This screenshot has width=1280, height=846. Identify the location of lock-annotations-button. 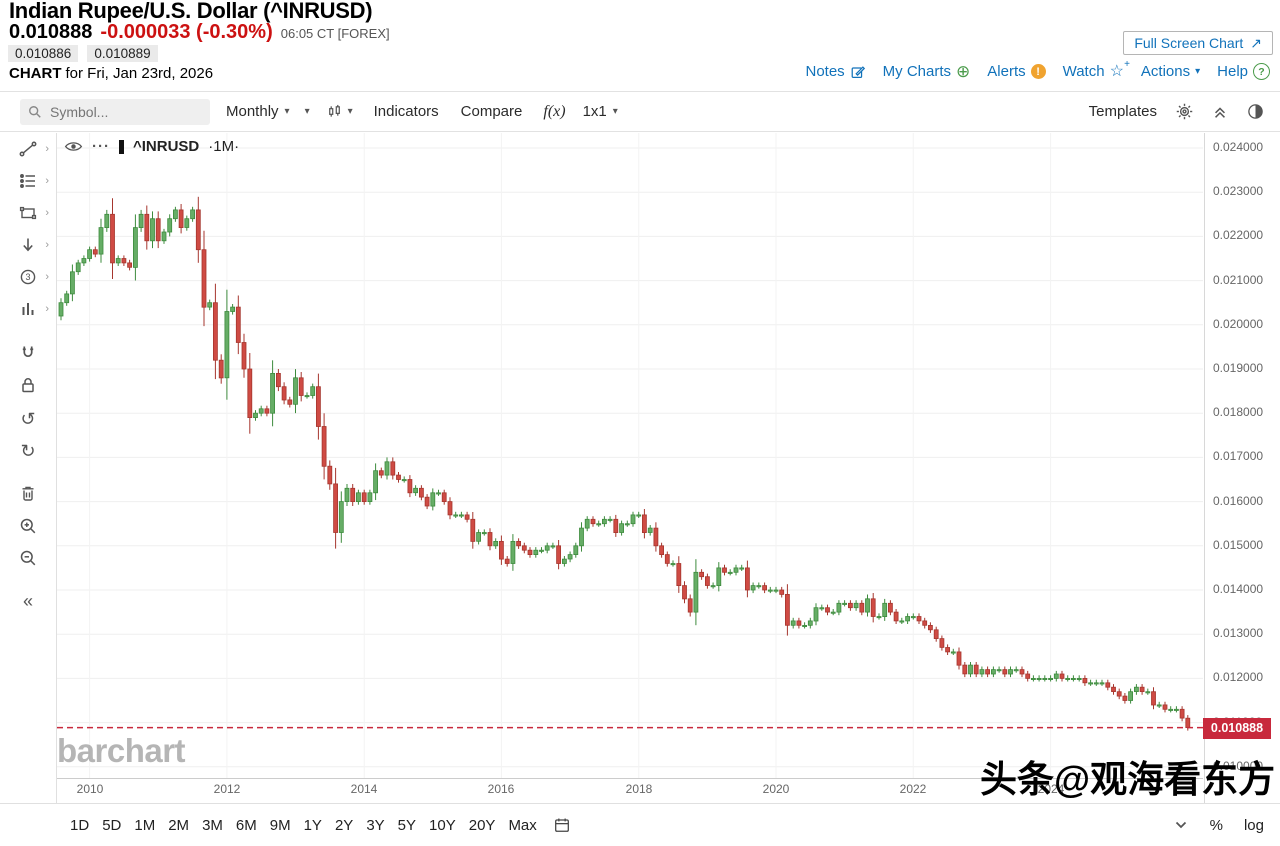
(28, 385).